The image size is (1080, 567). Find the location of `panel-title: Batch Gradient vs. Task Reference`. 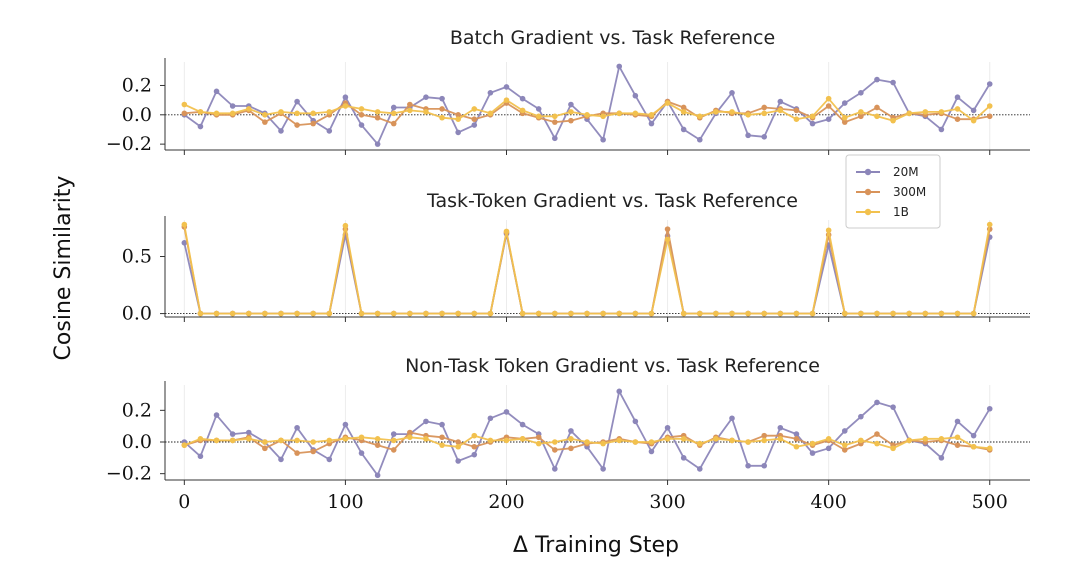

panel-title: Batch Gradient vs. Task Reference is located at coordinates (612, 38).